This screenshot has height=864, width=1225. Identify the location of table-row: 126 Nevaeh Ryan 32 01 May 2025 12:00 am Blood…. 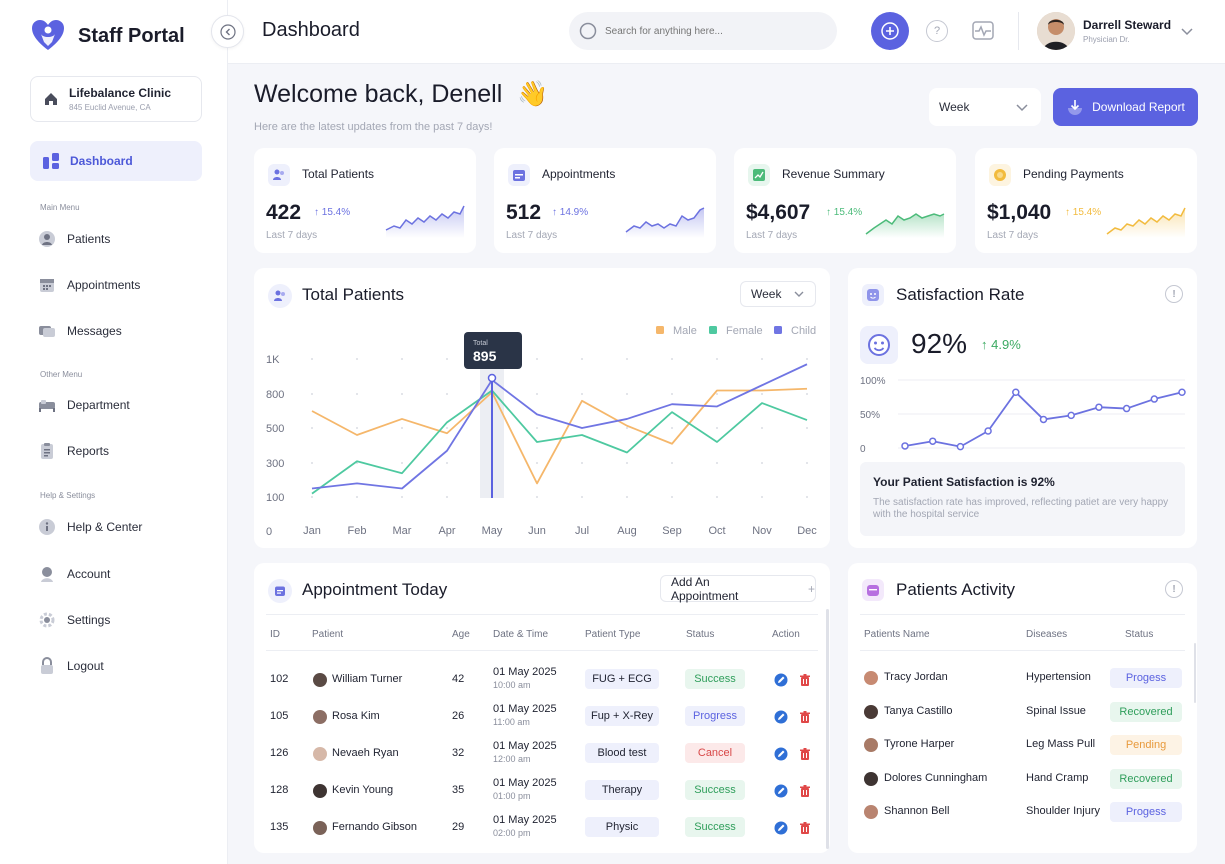
(537, 754).